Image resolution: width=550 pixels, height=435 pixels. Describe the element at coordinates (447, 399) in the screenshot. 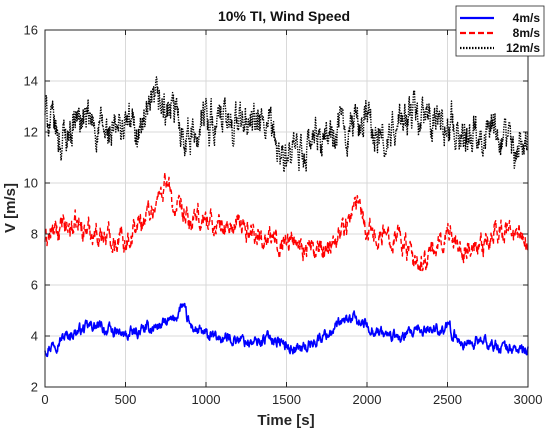

I see `x-tick-label: 2500` at that location.